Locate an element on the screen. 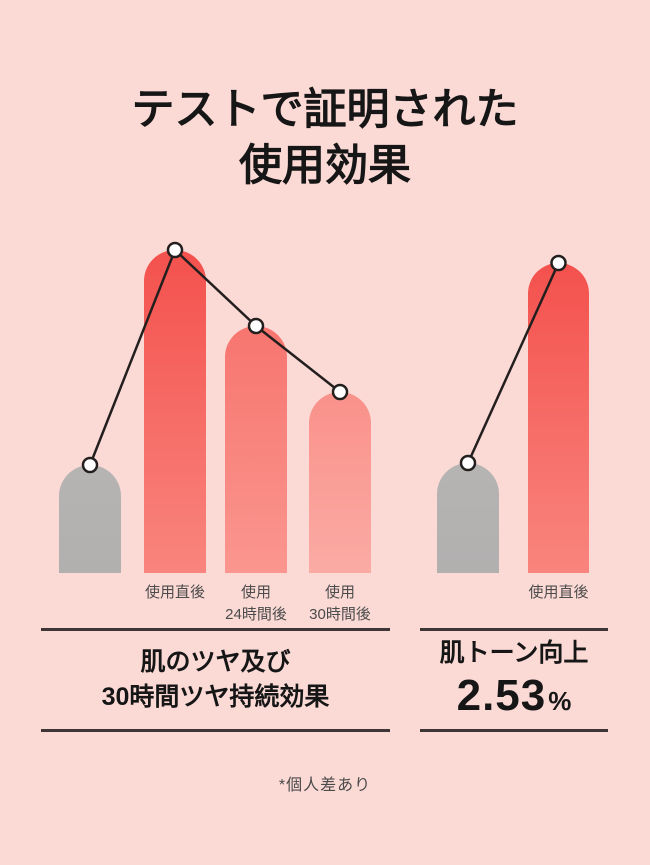  gloss-chart-caption: 肌のツヤ及び 30時間ツヤ持続効果 is located at coordinates (215, 680).